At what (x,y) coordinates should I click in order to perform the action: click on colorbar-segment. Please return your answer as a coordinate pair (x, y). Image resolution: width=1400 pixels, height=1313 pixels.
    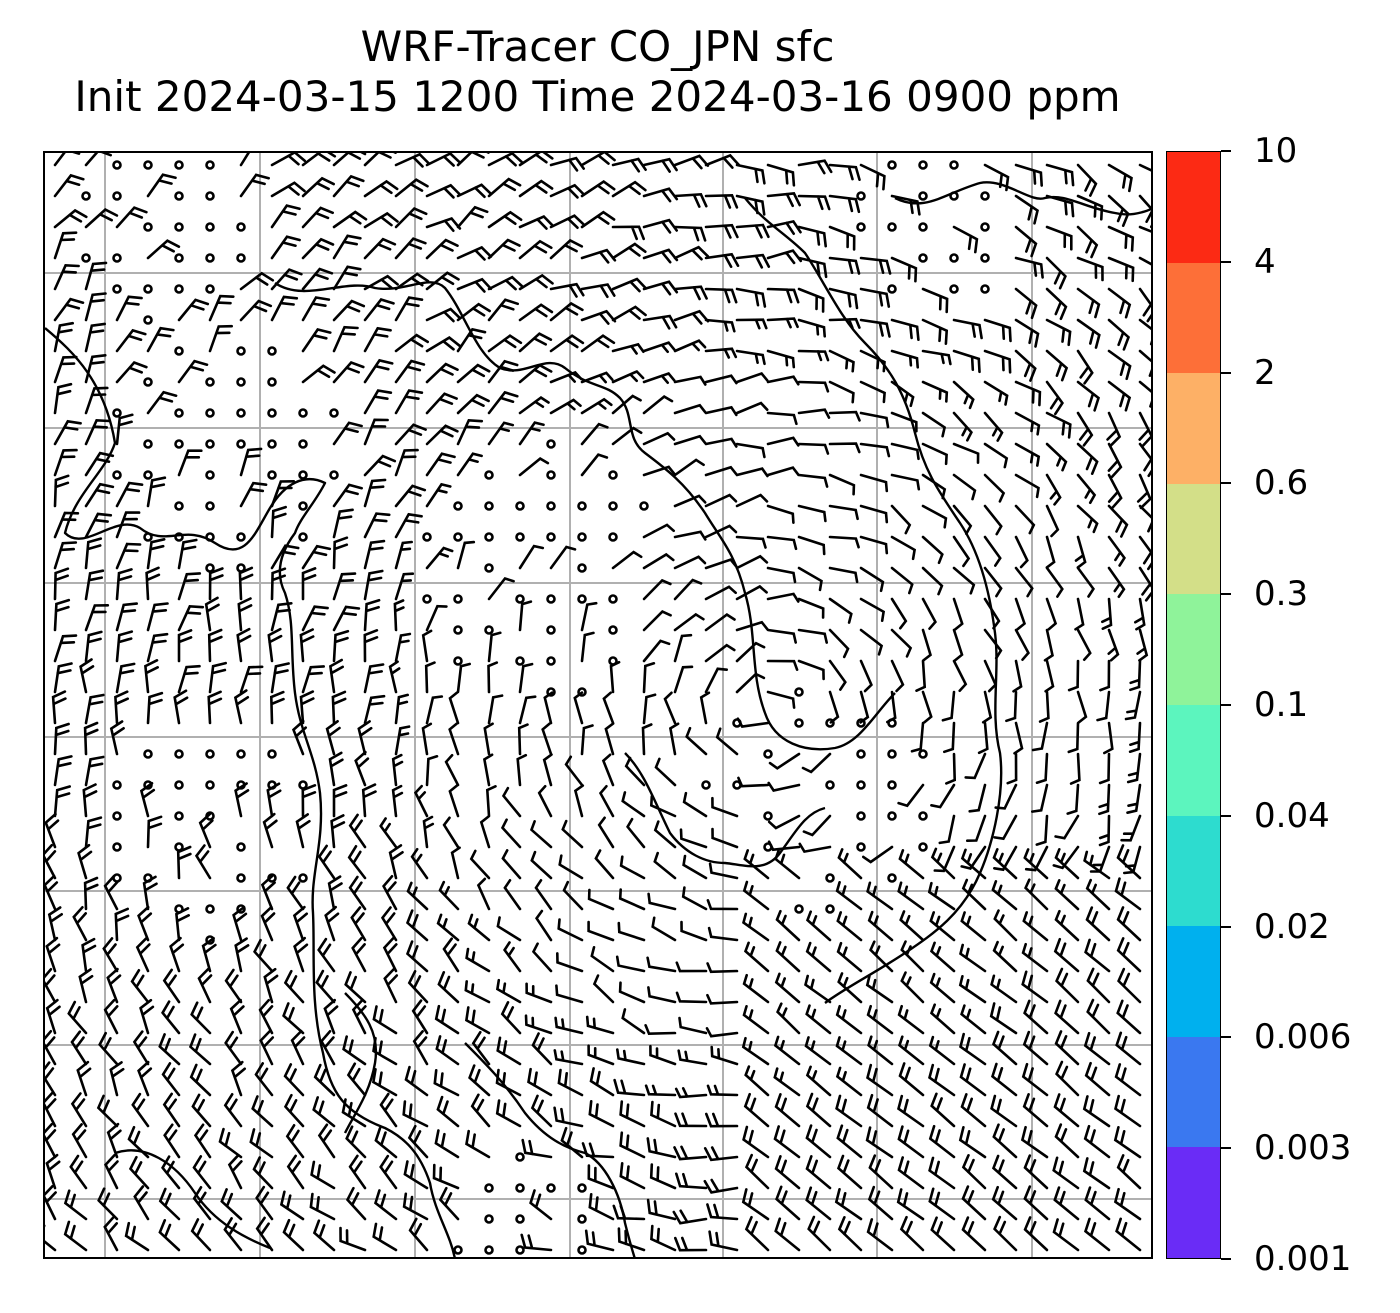
    Looking at the image, I should click on (1193, 1202).